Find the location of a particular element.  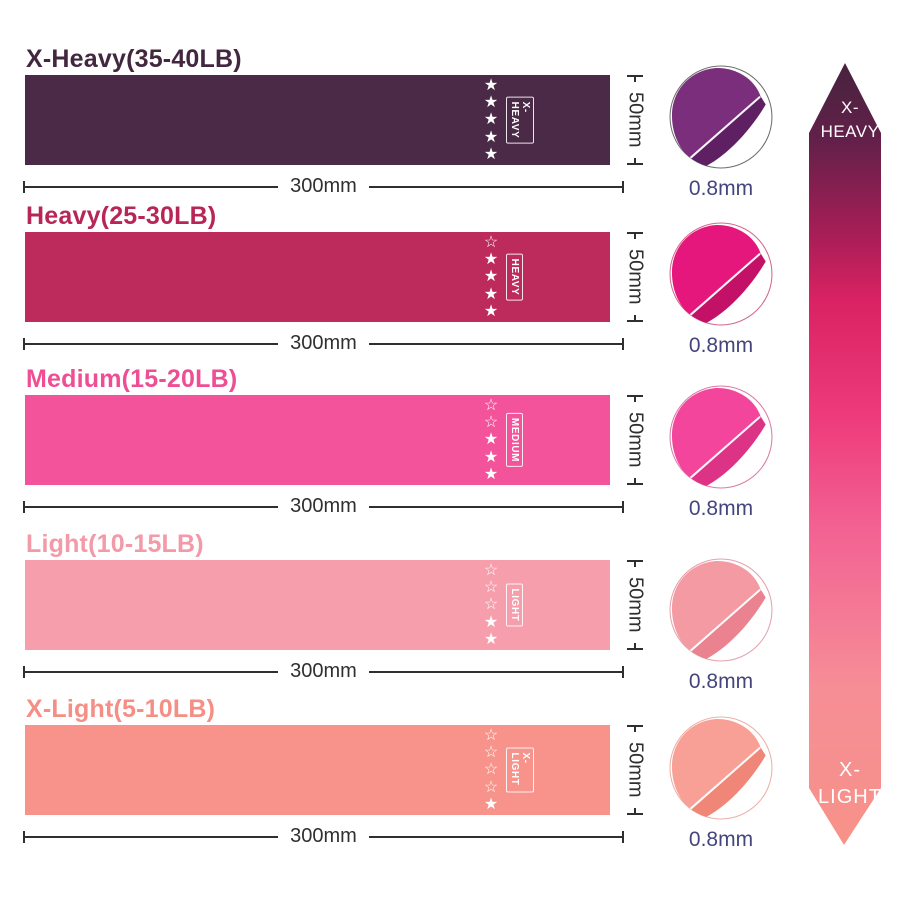

band-title: Light(10-15LB) is located at coordinates (115, 544).